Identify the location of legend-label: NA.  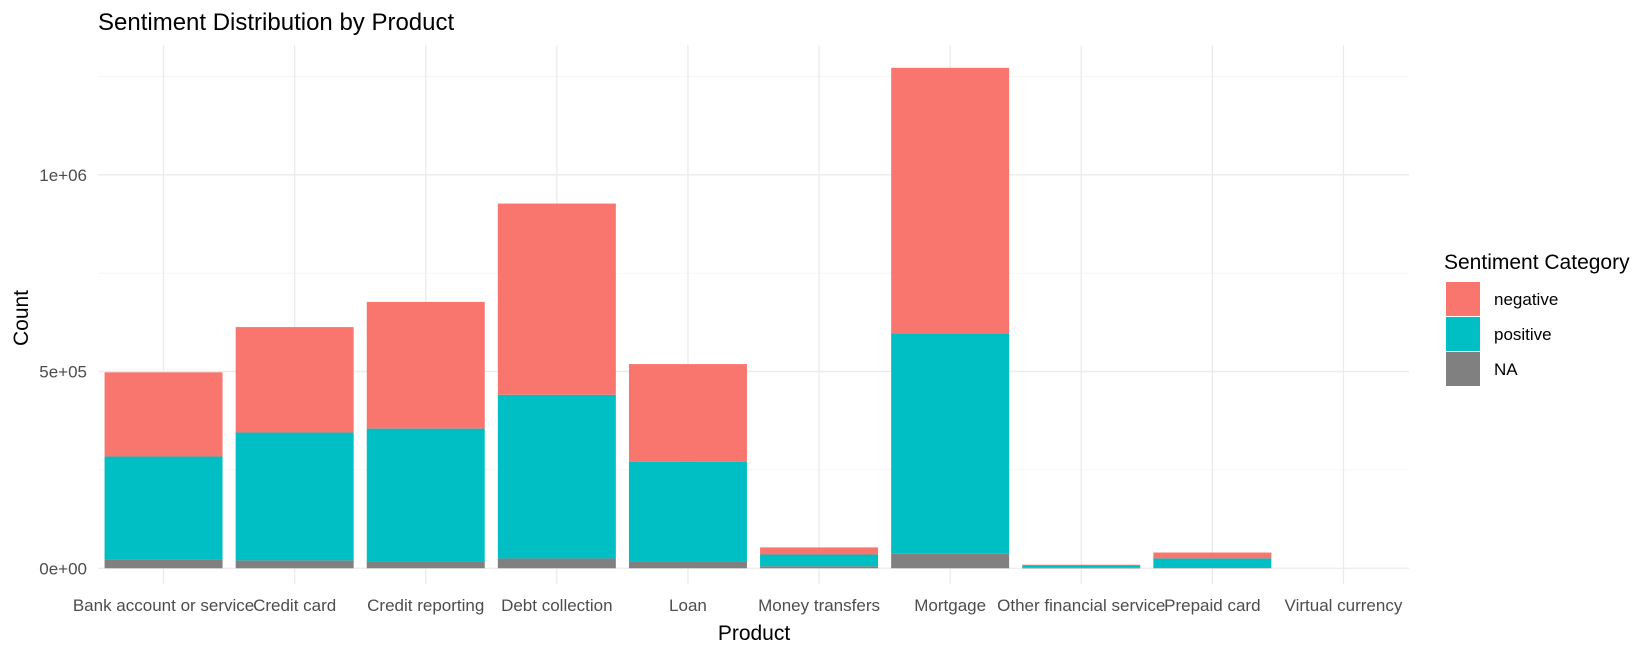
(1506, 369).